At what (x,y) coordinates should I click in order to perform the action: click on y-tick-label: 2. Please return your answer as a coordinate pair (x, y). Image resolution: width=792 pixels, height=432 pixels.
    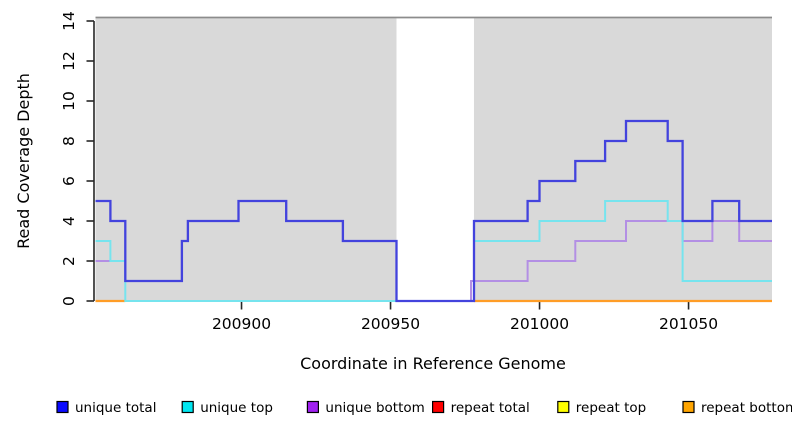
    Looking at the image, I should click on (69, 261).